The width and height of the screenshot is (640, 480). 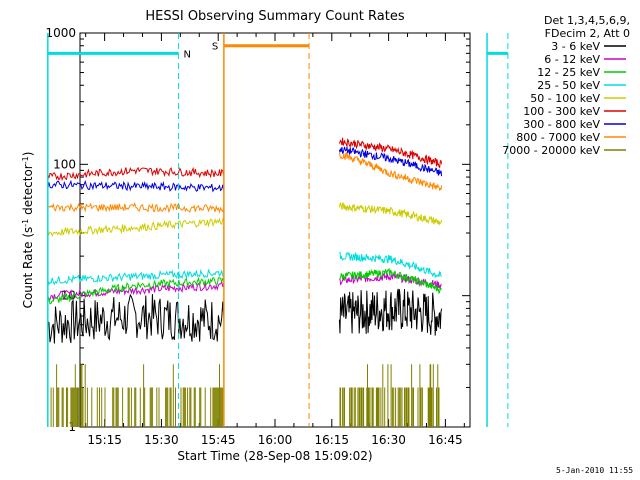 What do you see at coordinates (389, 395) in the screenshot?
I see `series-line-8-seg2` at bounding box center [389, 395].